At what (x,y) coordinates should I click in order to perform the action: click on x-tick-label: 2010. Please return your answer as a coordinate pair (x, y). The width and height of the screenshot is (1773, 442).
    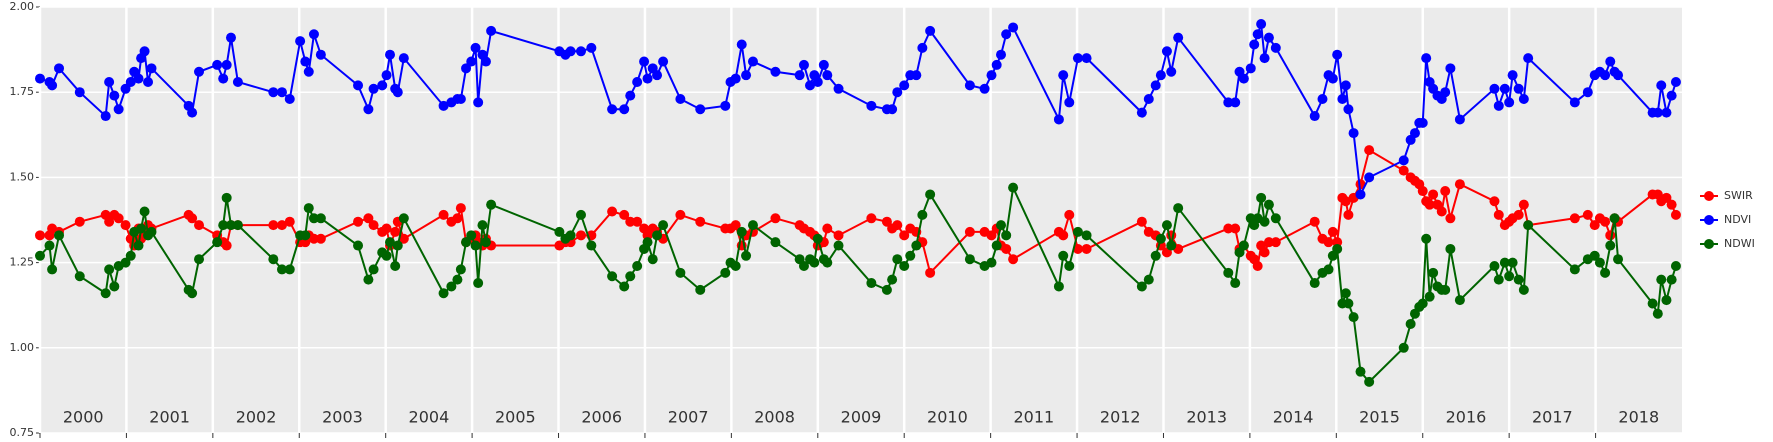
    Looking at the image, I should click on (947, 417).